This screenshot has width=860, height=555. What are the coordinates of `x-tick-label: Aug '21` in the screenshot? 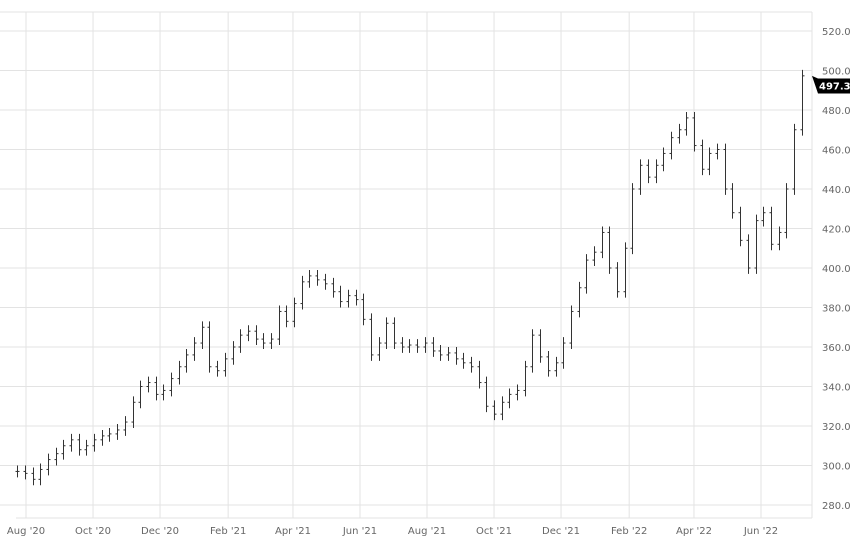 It's located at (427, 531).